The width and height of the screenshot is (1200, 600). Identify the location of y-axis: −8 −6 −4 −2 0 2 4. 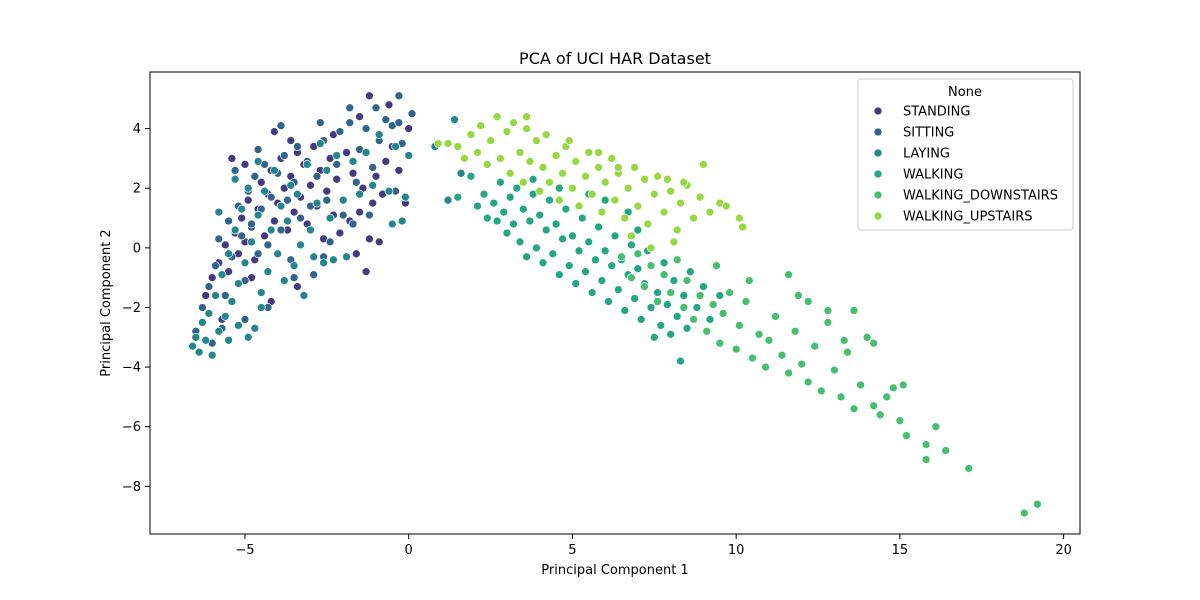
(136, 308).